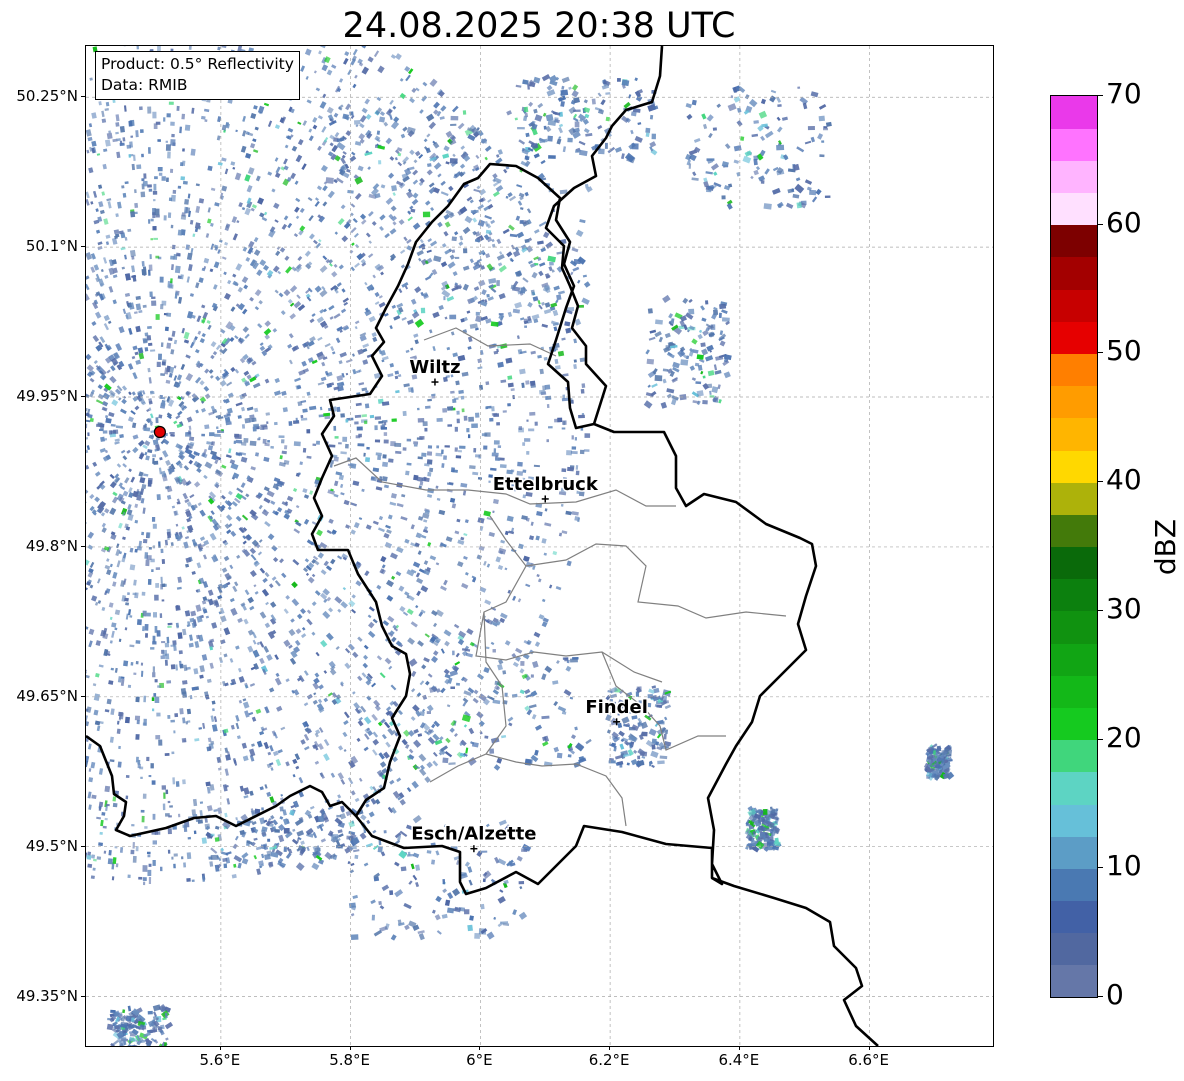 This screenshot has width=1184, height=1081. I want to click on city-marker: Findel, so click(616, 710).